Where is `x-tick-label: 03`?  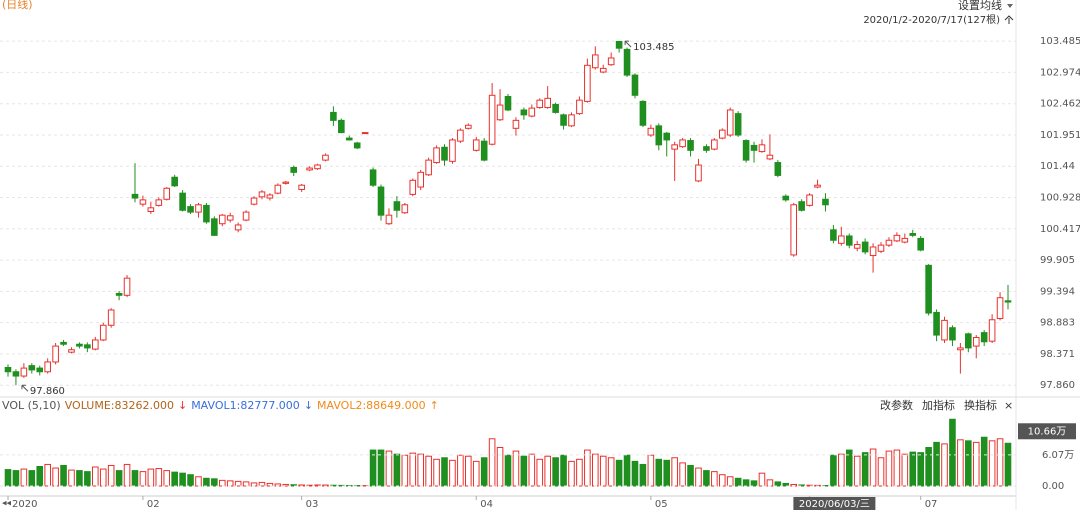
x-tick-label: 03 is located at coordinates (312, 504).